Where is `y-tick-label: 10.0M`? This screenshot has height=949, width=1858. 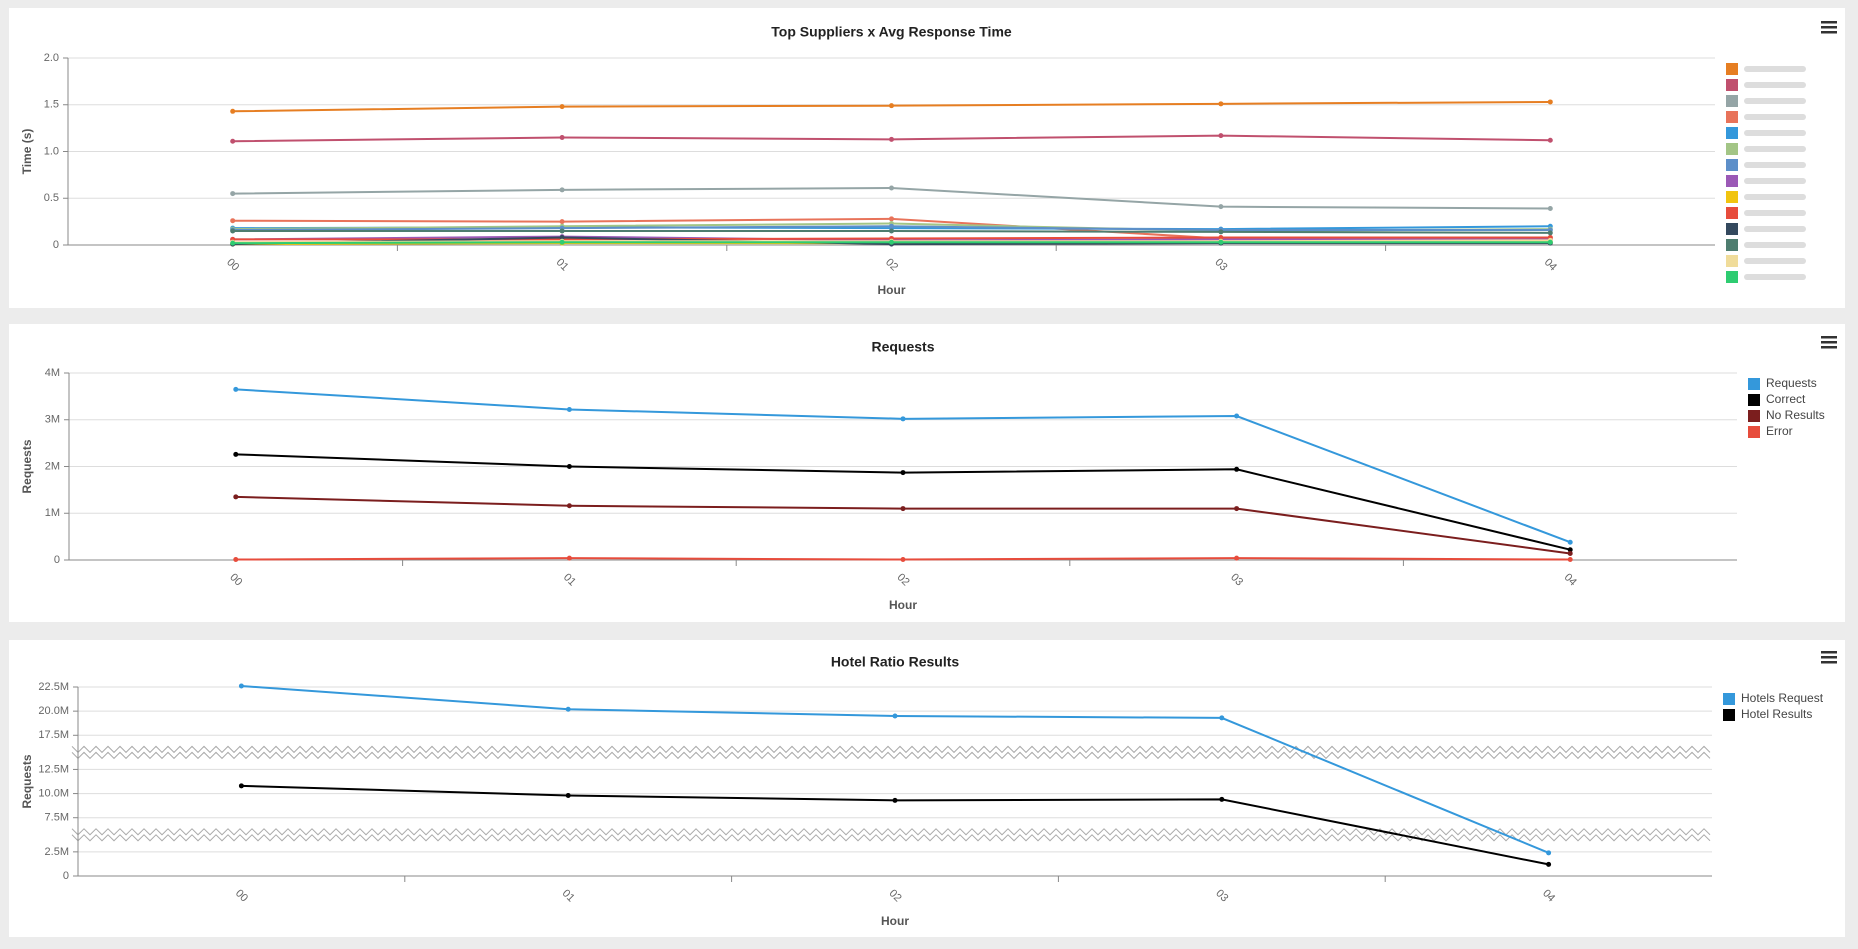
y-tick-label: 10.0M is located at coordinates (53, 793).